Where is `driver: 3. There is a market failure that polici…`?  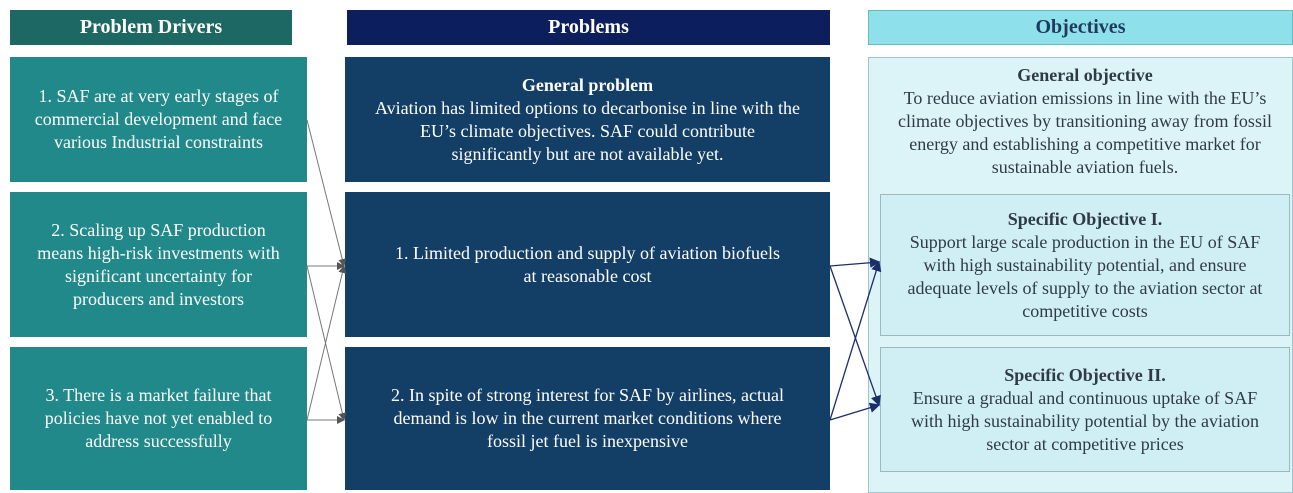 driver: 3. There is a market failure that polici… is located at coordinates (158, 418).